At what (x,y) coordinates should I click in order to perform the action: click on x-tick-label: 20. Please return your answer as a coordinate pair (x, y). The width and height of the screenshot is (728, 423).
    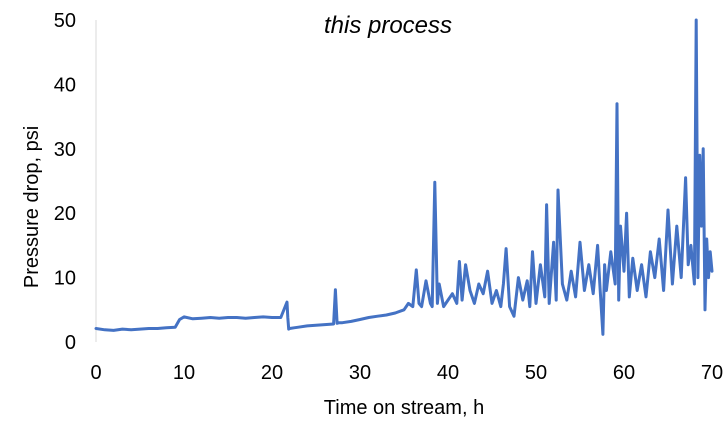
    Looking at the image, I should click on (272, 373).